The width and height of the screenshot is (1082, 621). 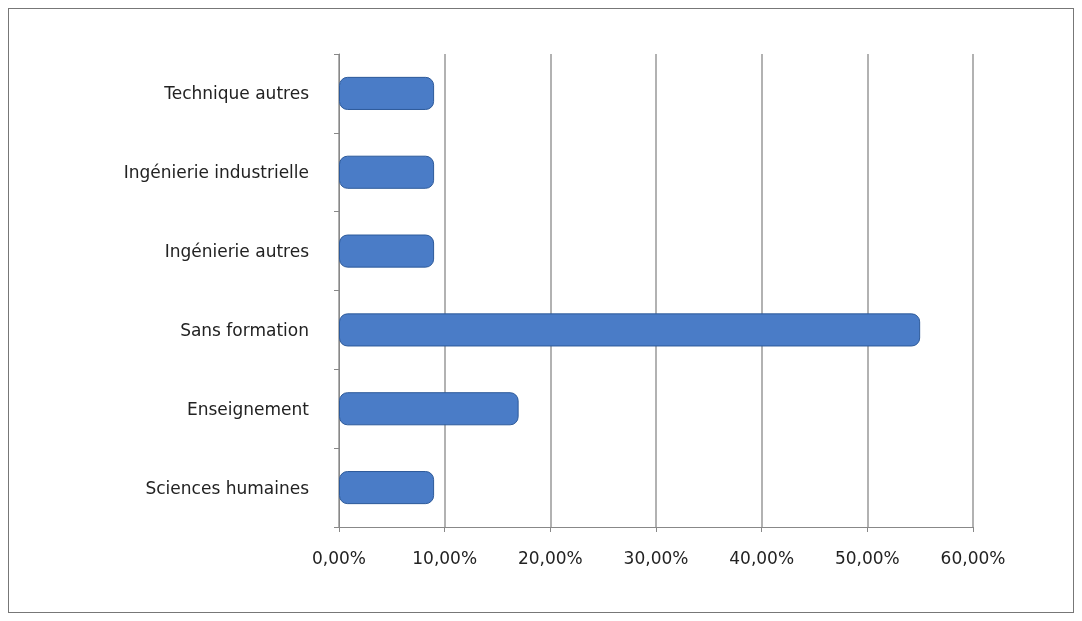 I want to click on y-tick-label: Sciences humaines, so click(x=227, y=487).